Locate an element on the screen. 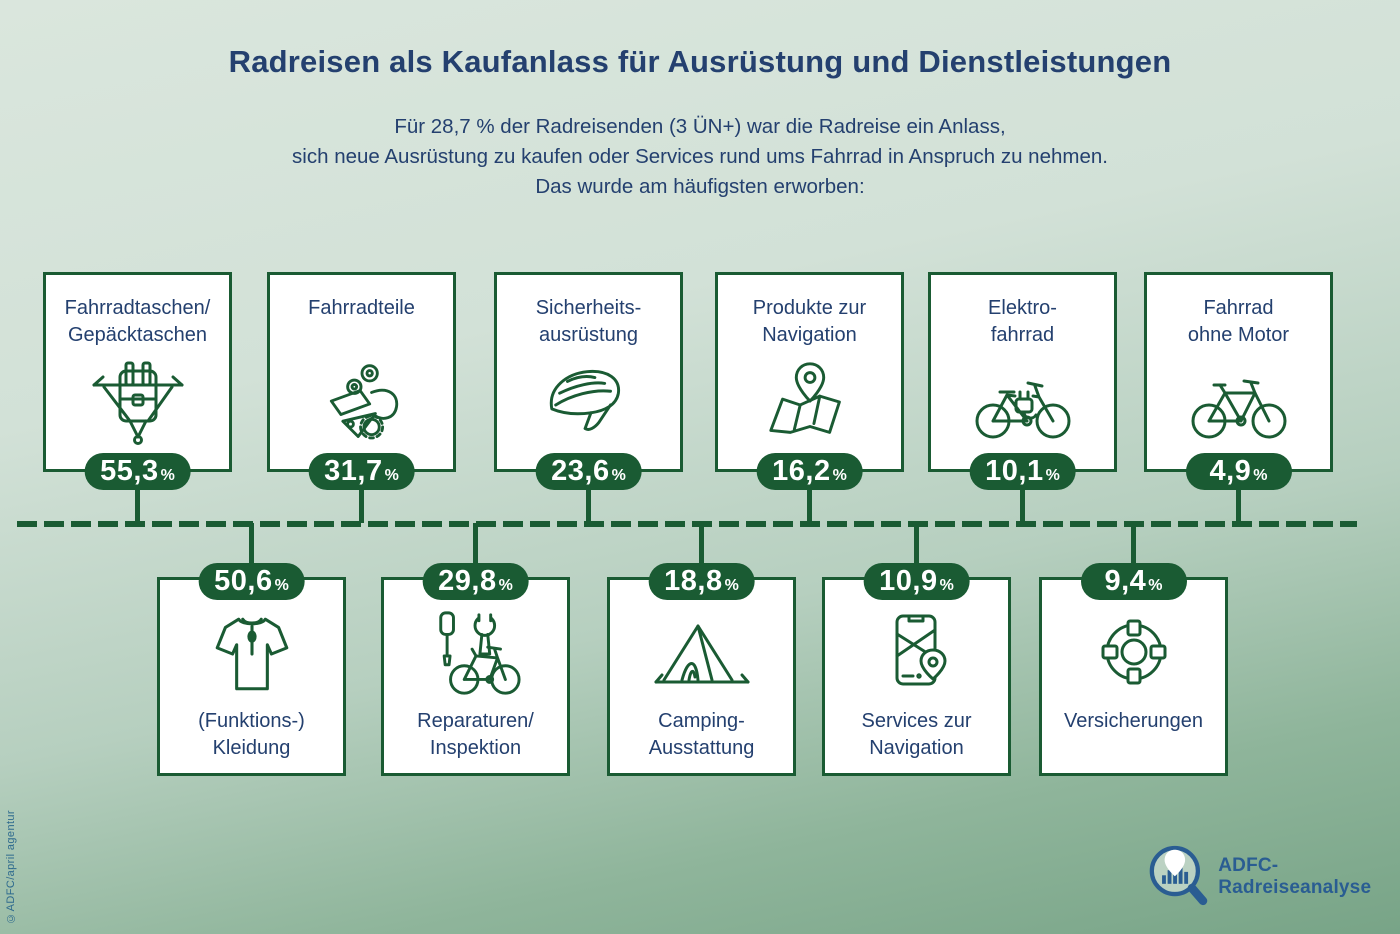 This screenshot has height=934, width=1400. card-camping: 18,8% Camping- Ausstattung is located at coordinates (701, 669).